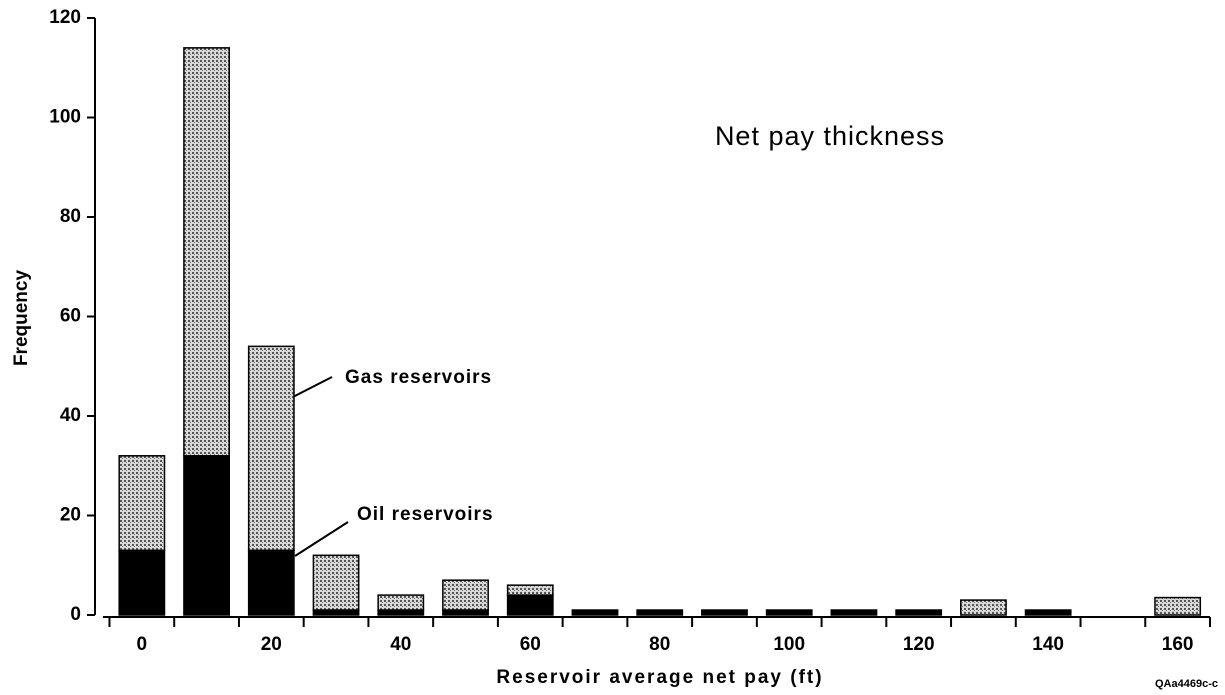 The width and height of the screenshot is (1225, 695). Describe the element at coordinates (70, 515) in the screenshot. I see `y-tick-label: 20` at that location.